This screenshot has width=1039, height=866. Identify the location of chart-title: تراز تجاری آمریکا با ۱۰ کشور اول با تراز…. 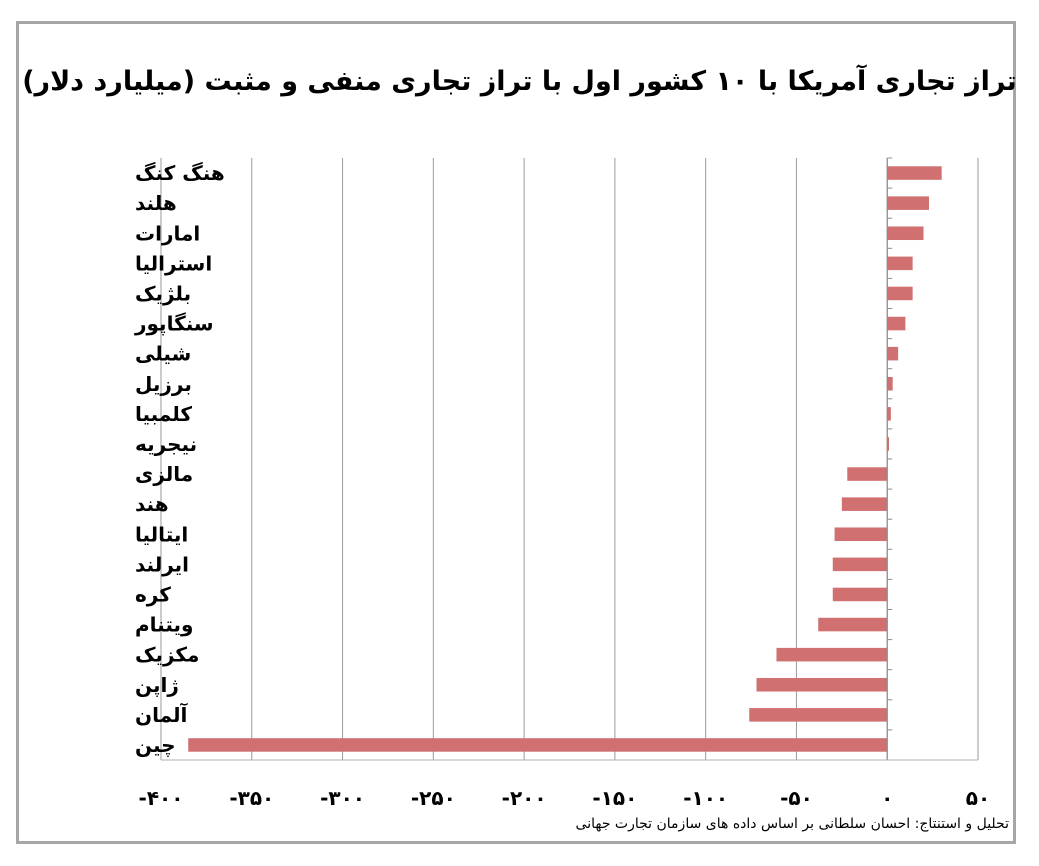
(519, 81).